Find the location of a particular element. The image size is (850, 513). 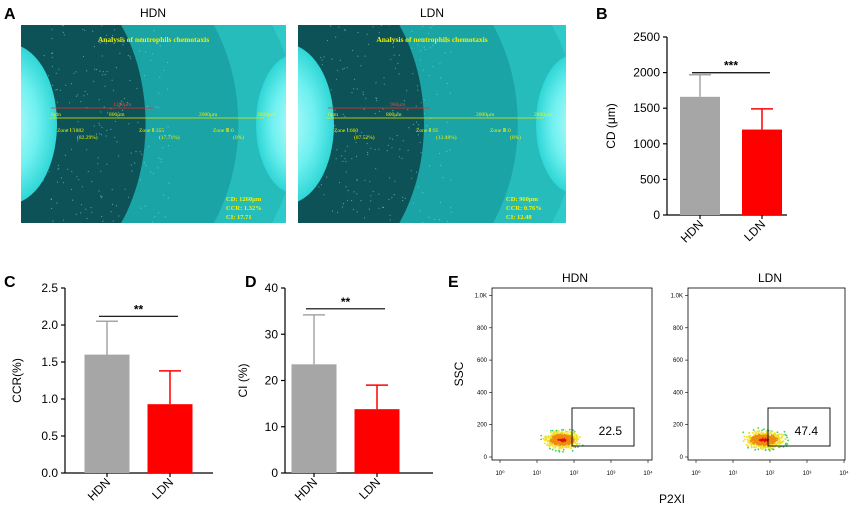

micrograph-label: LDN is located at coordinates (432, 13).